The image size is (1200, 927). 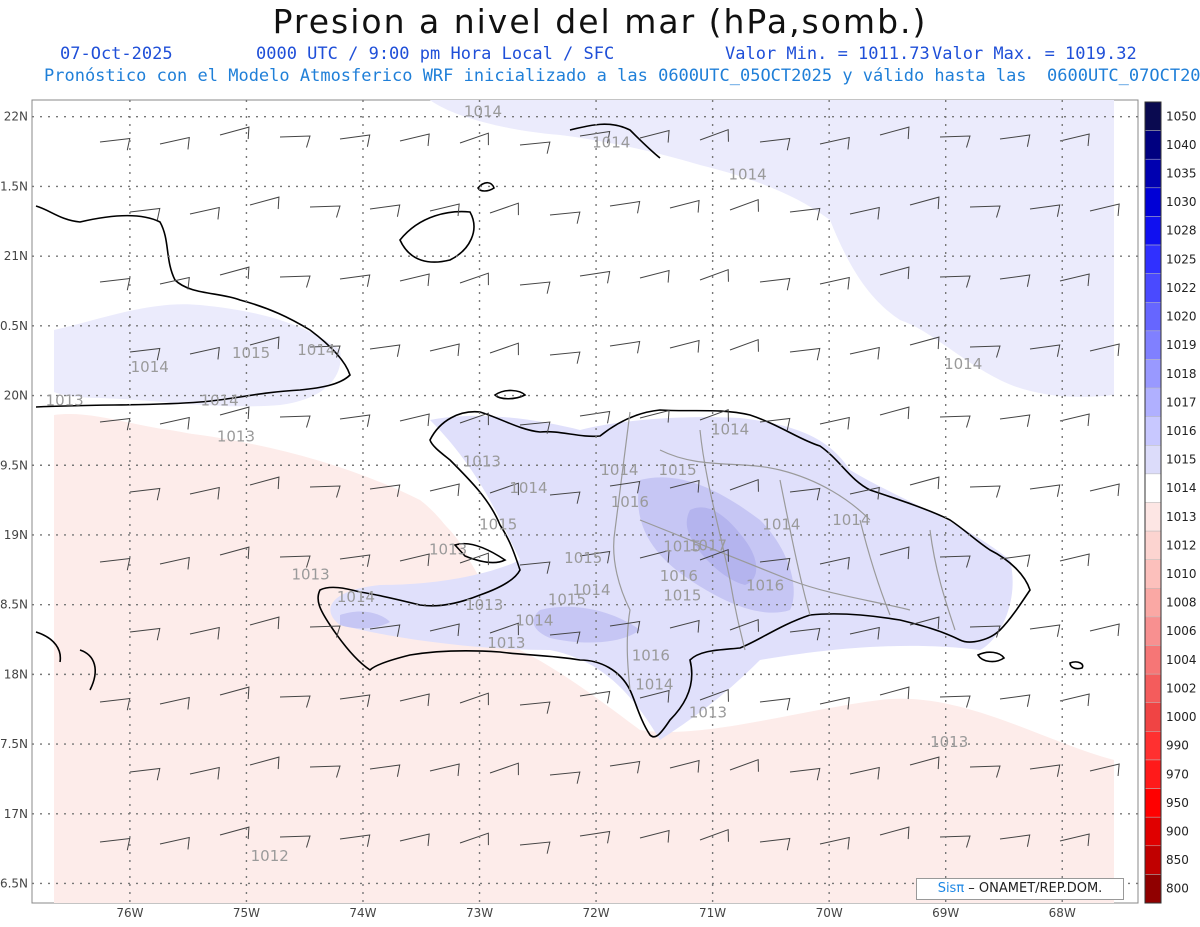 What do you see at coordinates (16, 256) in the screenshot?
I see `latitude-label: 21N` at bounding box center [16, 256].